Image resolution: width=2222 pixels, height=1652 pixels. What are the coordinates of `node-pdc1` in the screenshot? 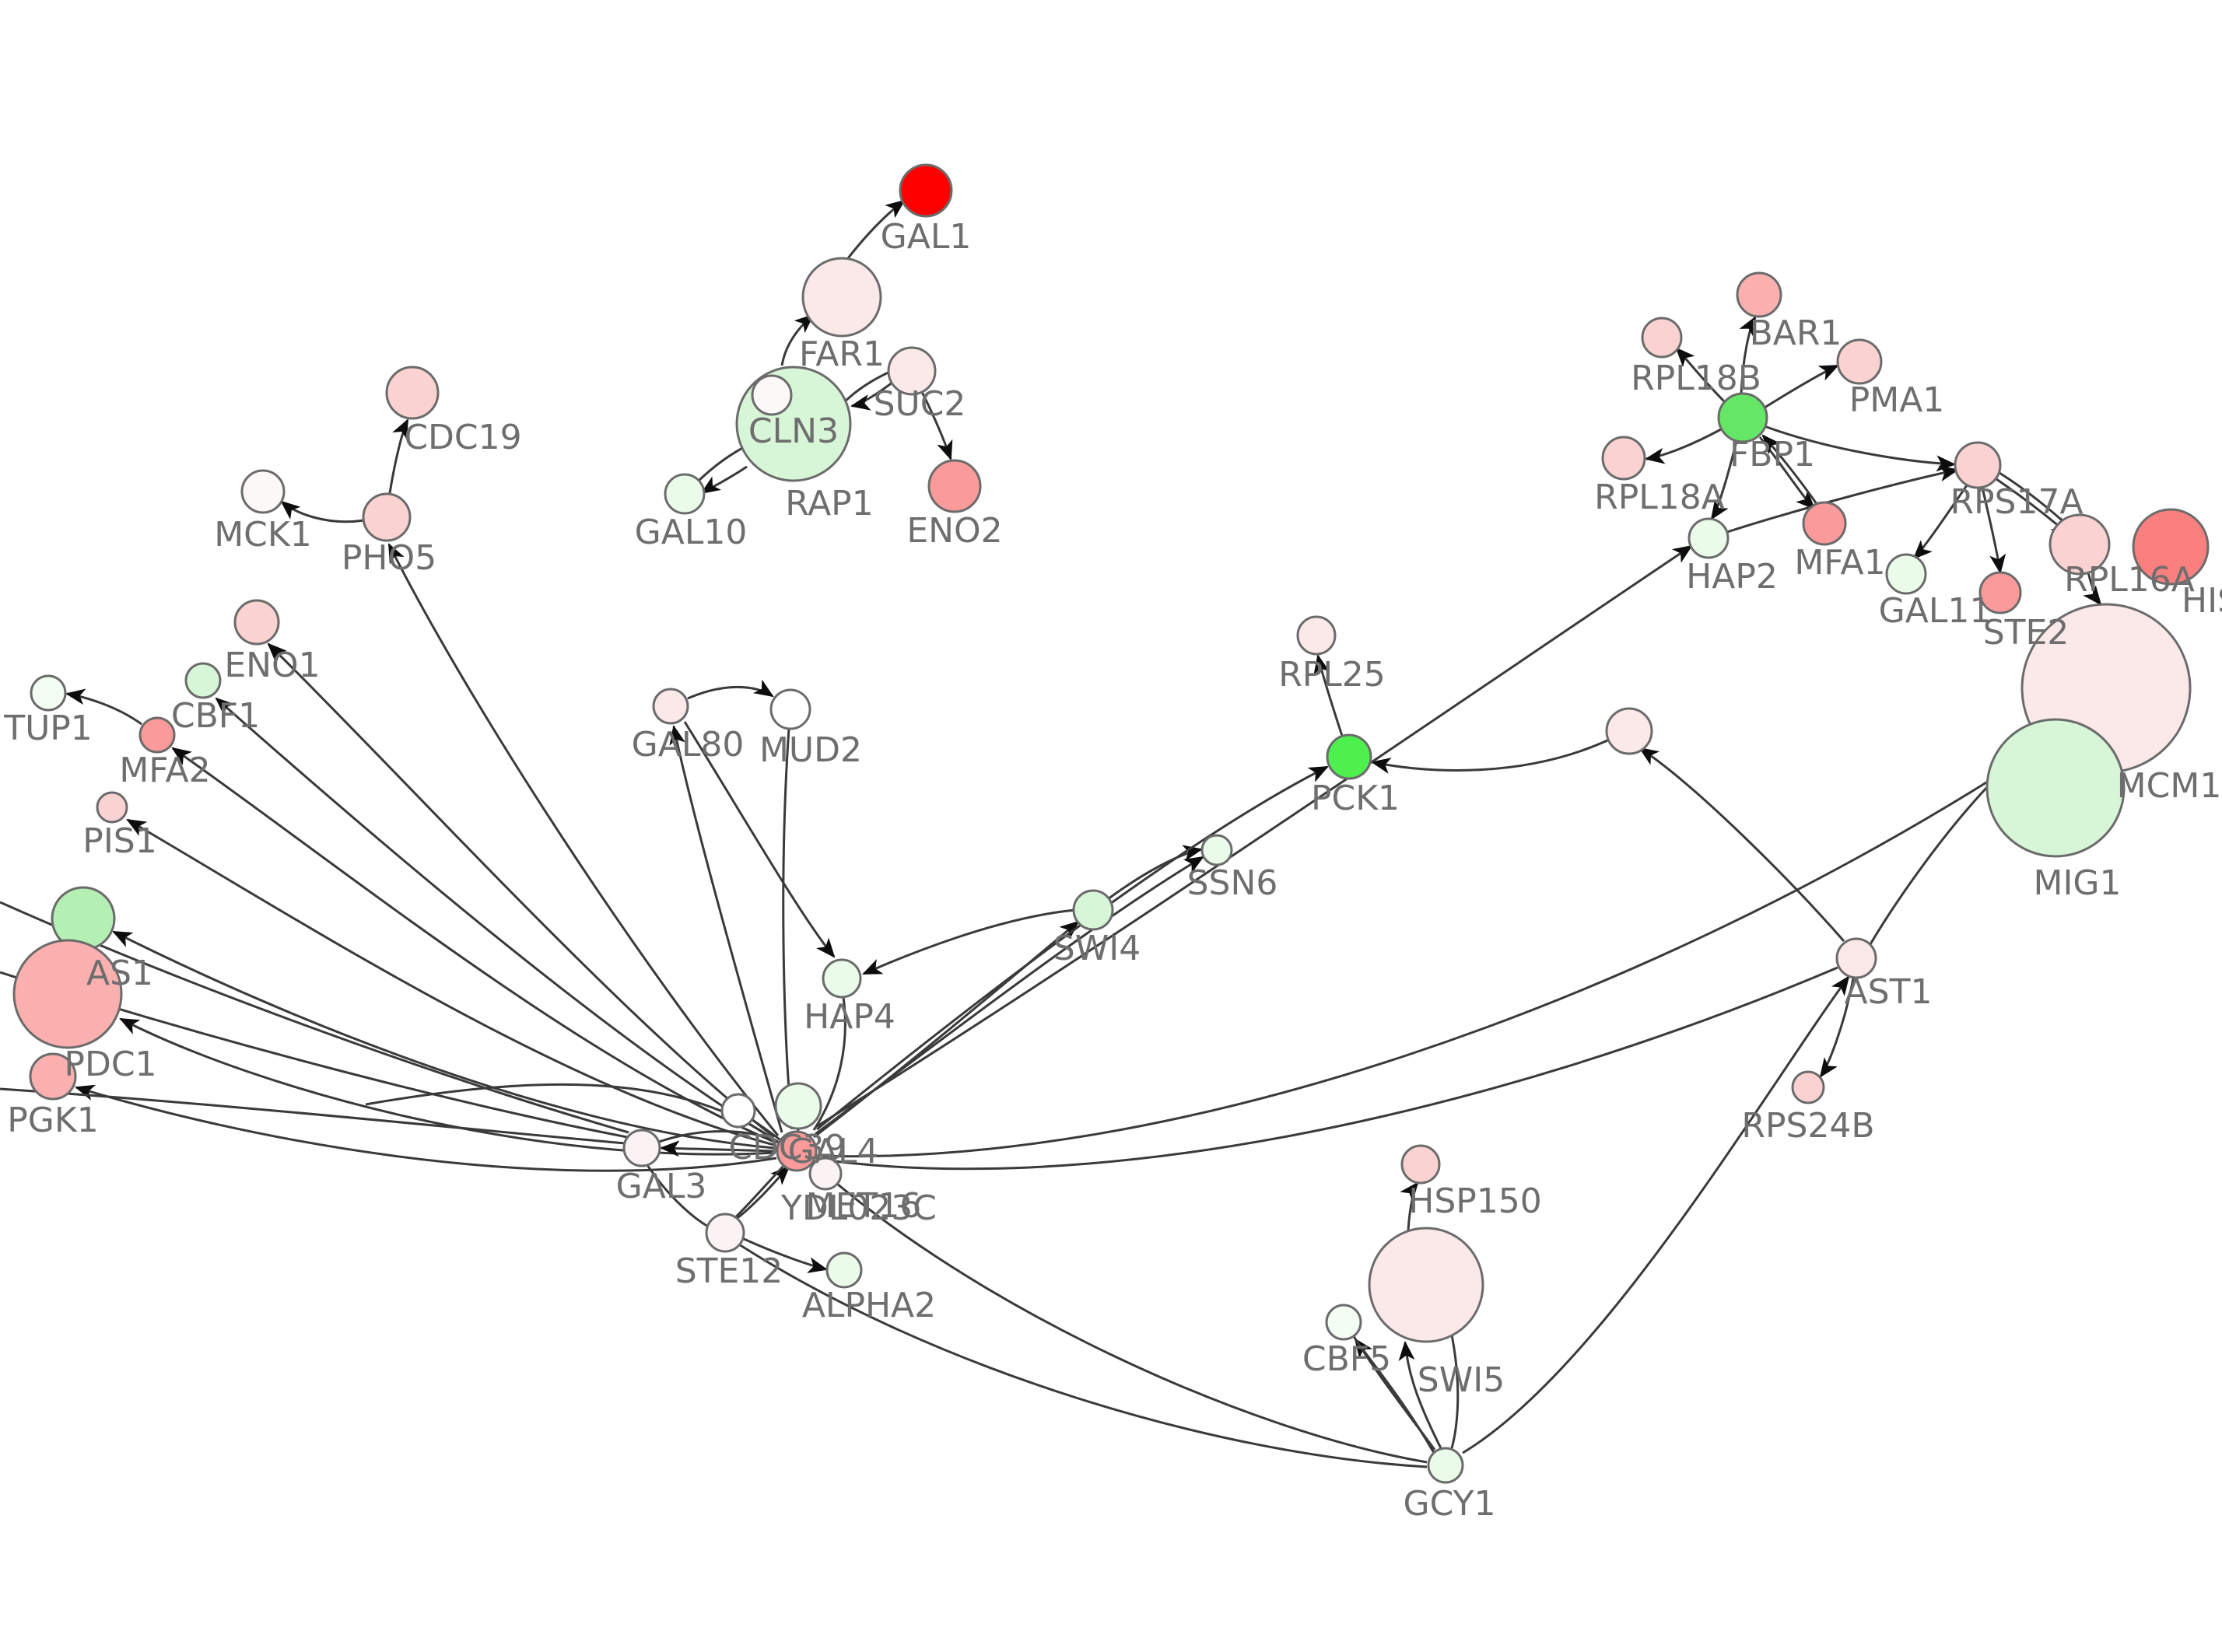 It's located at (67, 994).